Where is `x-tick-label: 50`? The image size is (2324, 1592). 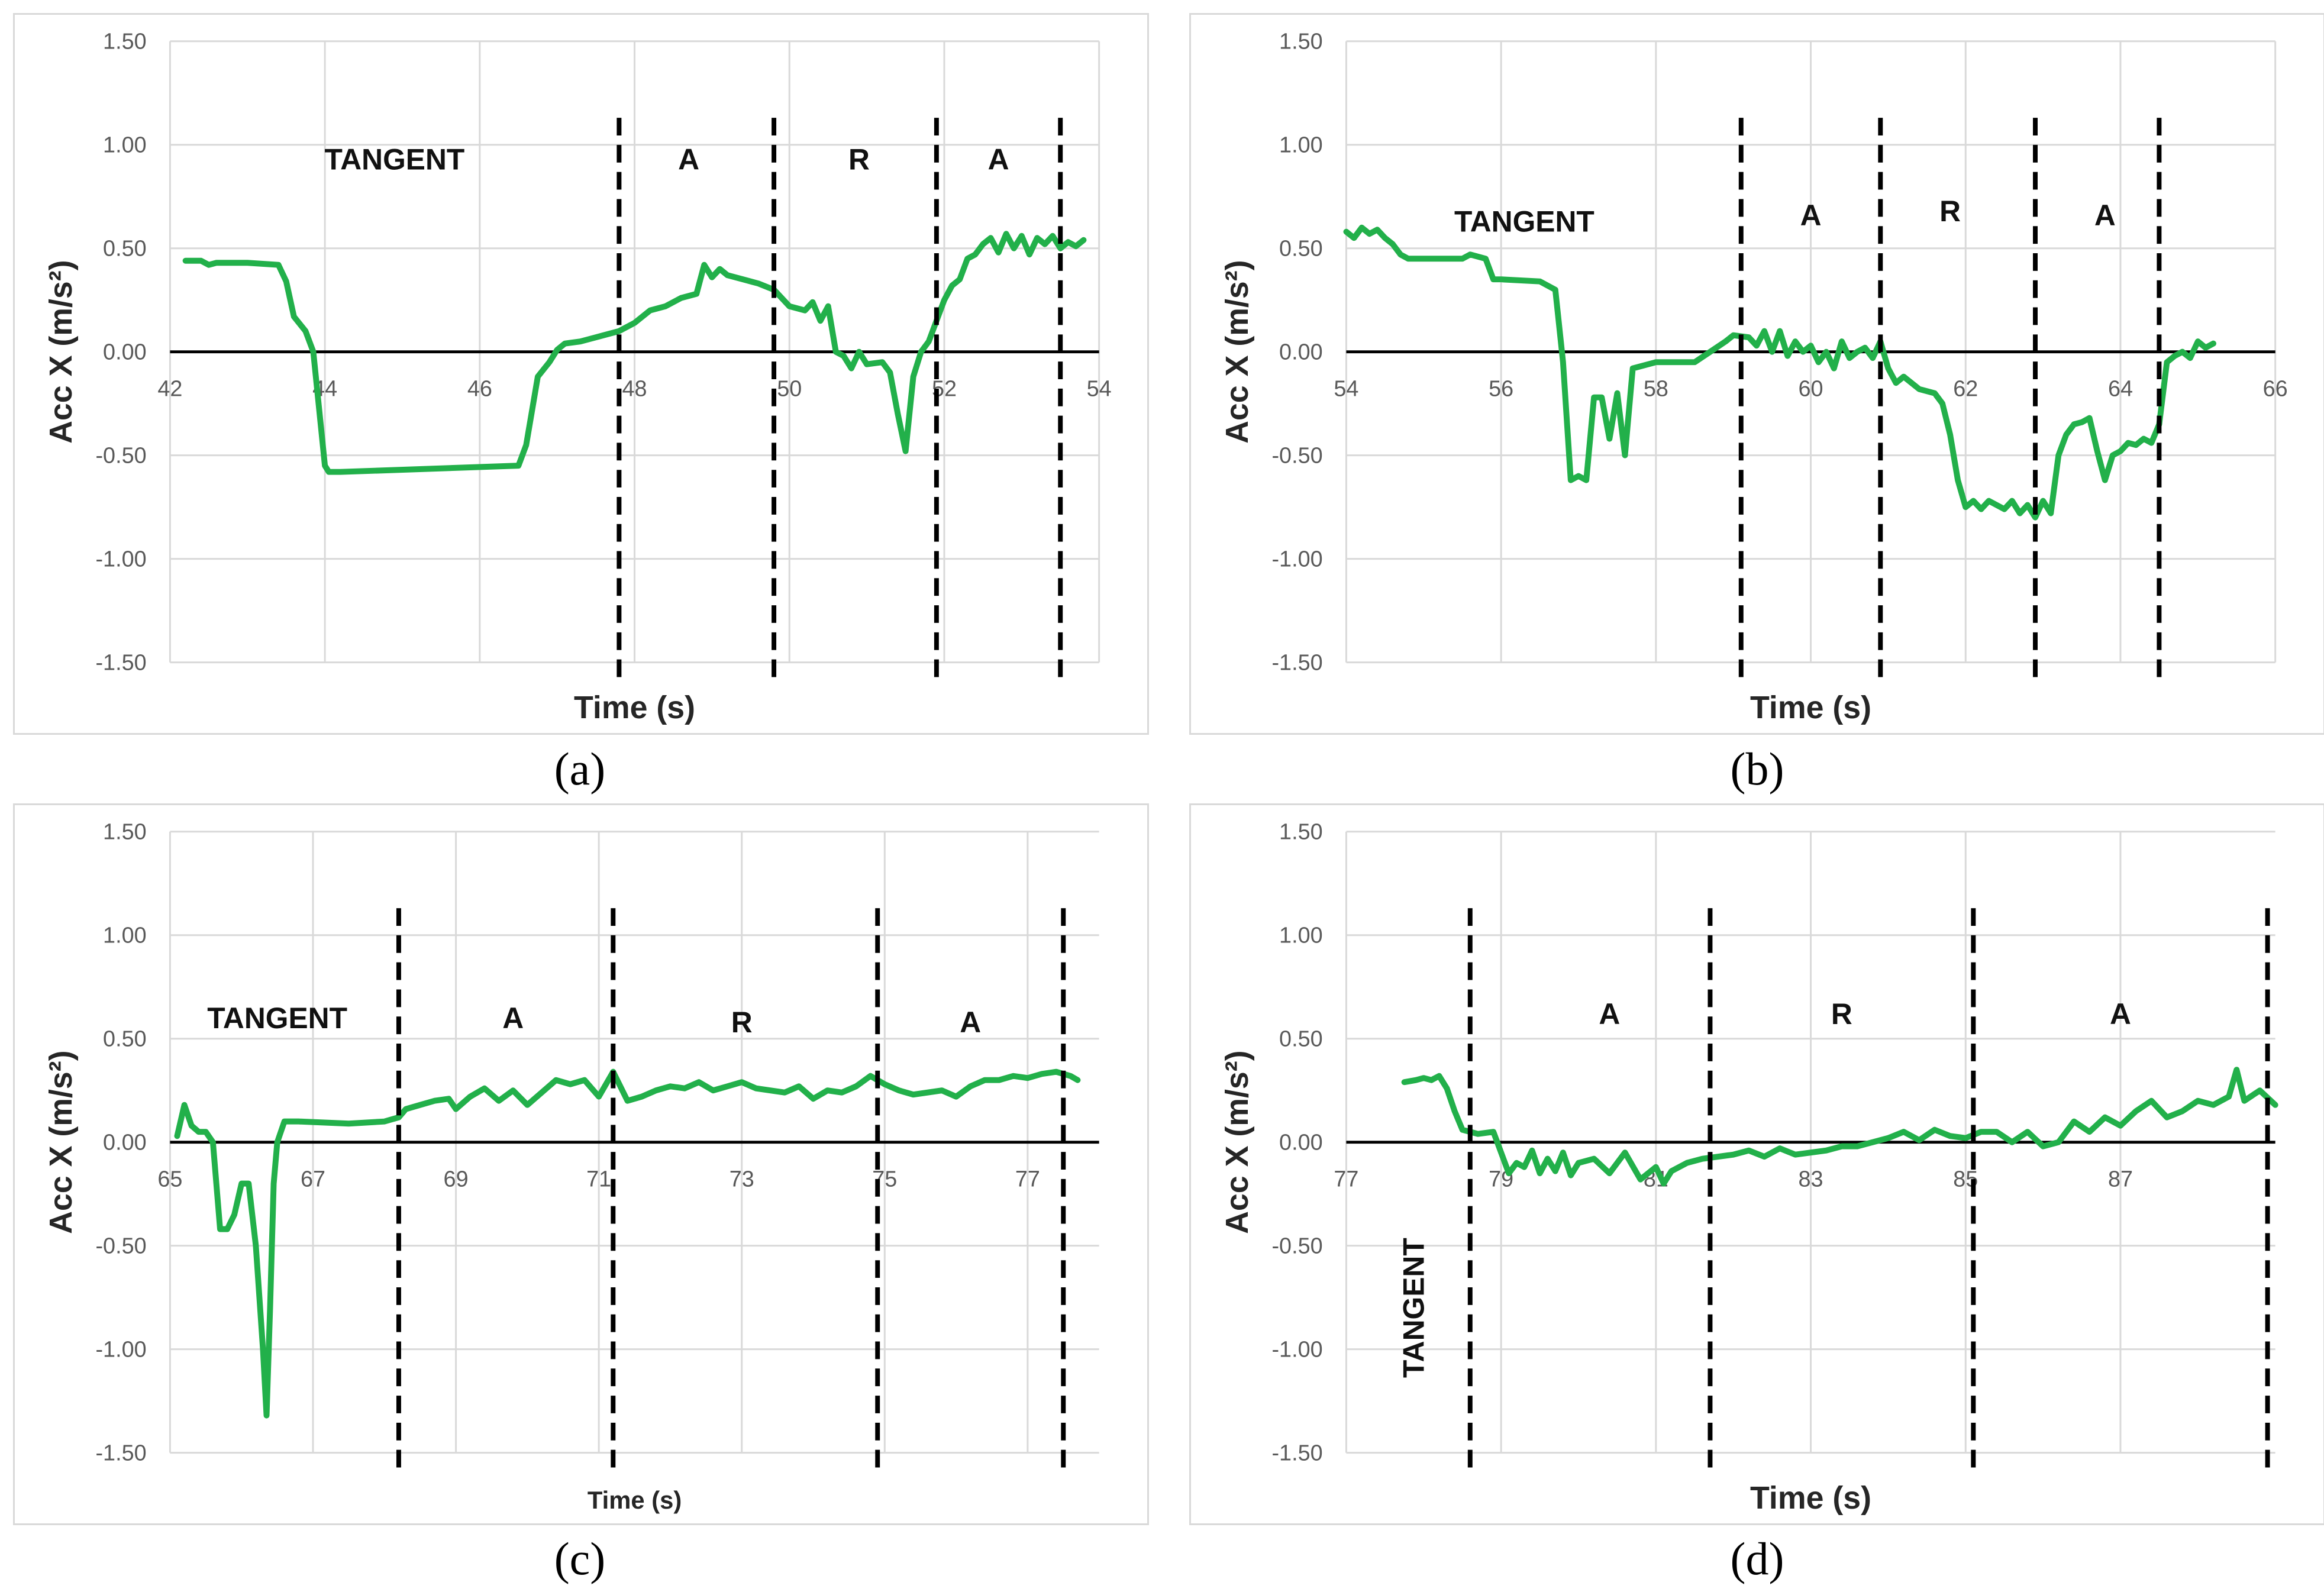 x-tick-label: 50 is located at coordinates (790, 388).